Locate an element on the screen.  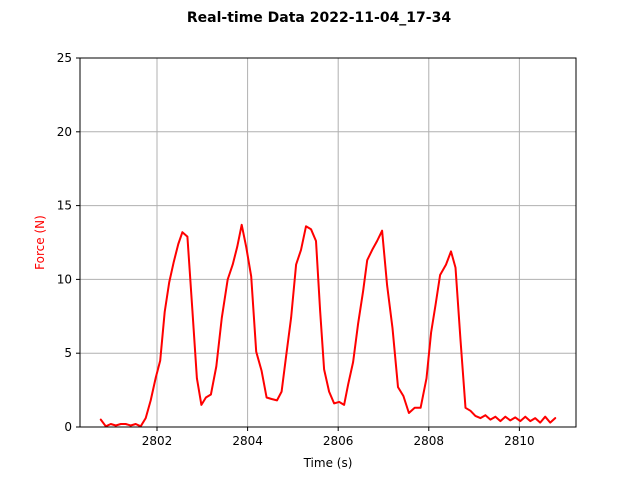
x-axis-label: Time (s) is located at coordinates (328, 463).